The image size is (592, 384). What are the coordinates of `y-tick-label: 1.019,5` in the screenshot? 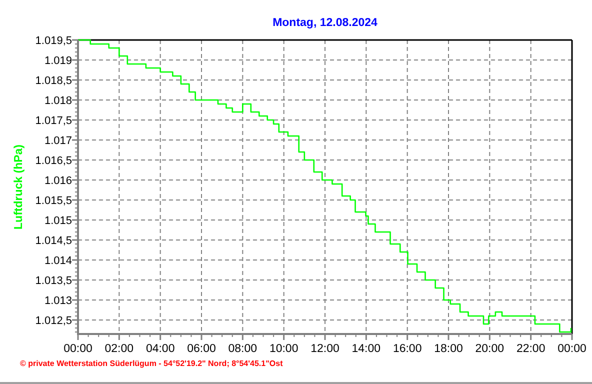 It's located at (53, 41).